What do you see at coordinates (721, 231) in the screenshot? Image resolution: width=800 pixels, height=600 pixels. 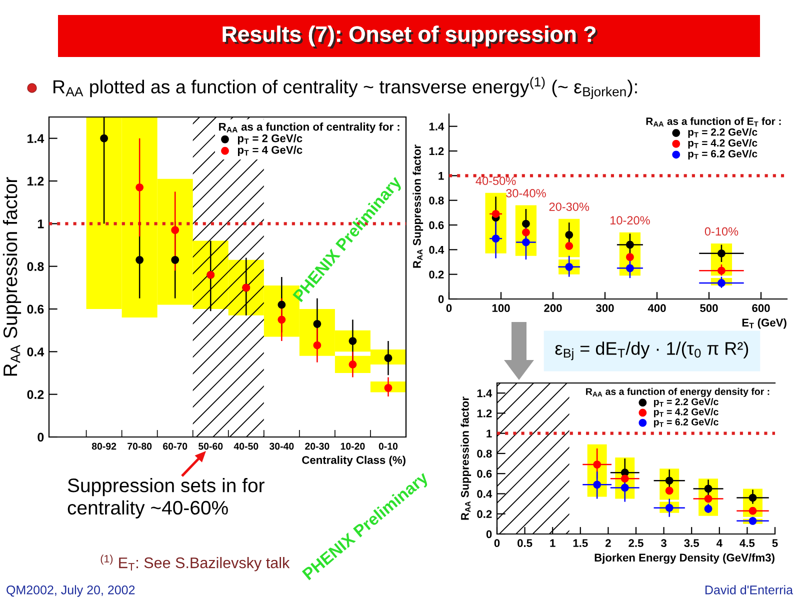 I see `annotation: 0-10%` at bounding box center [721, 231].